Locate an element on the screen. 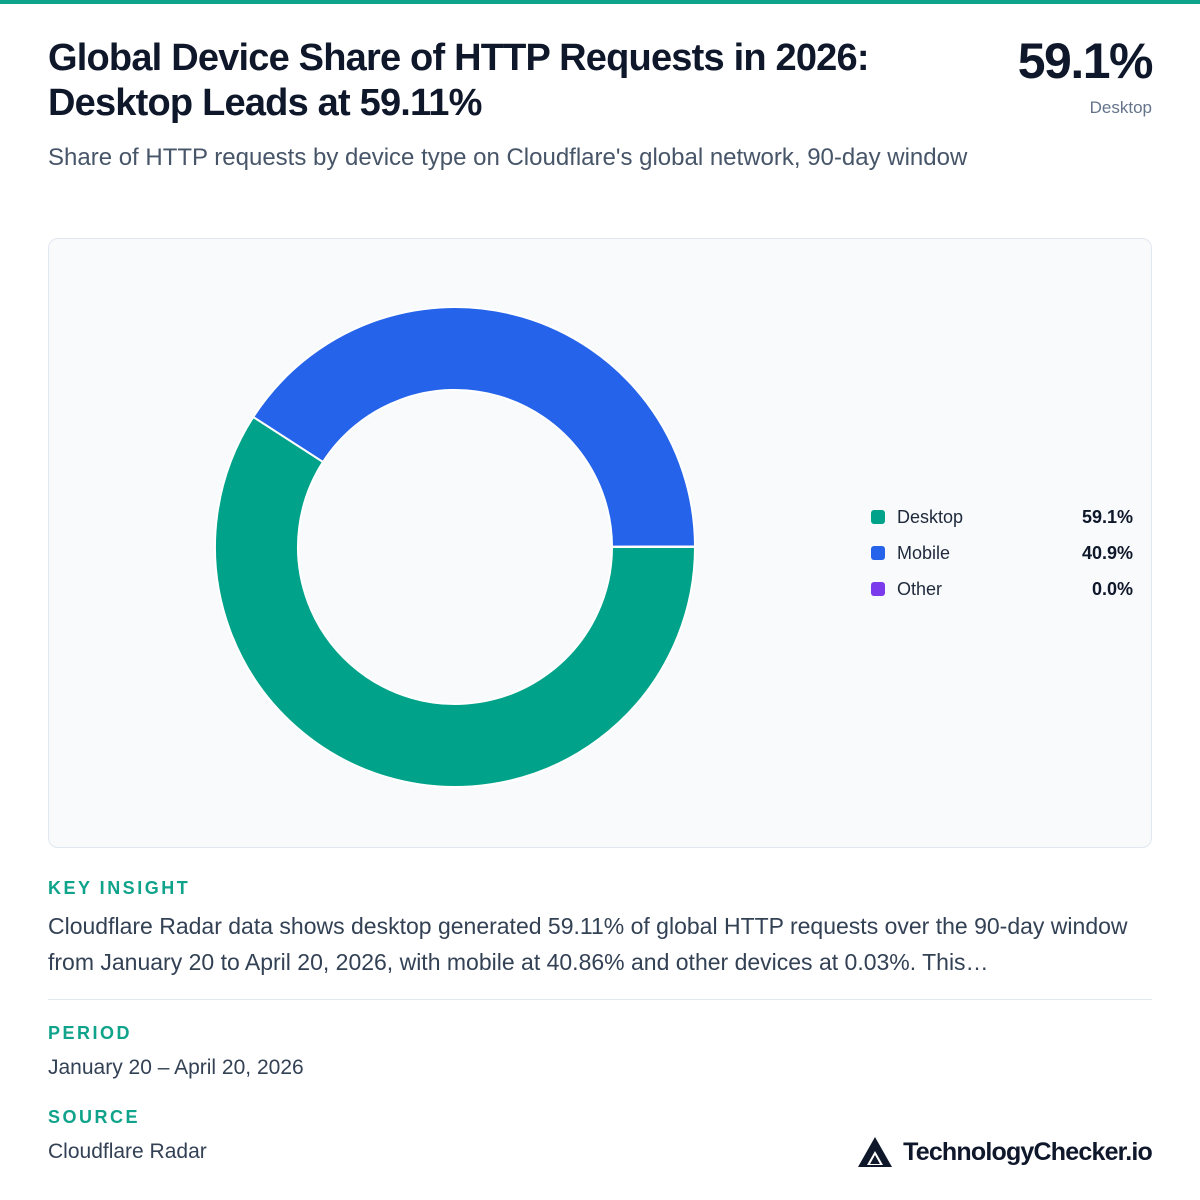 The image size is (1200, 1200). legend-value: 59.1% is located at coordinates (1107, 516).